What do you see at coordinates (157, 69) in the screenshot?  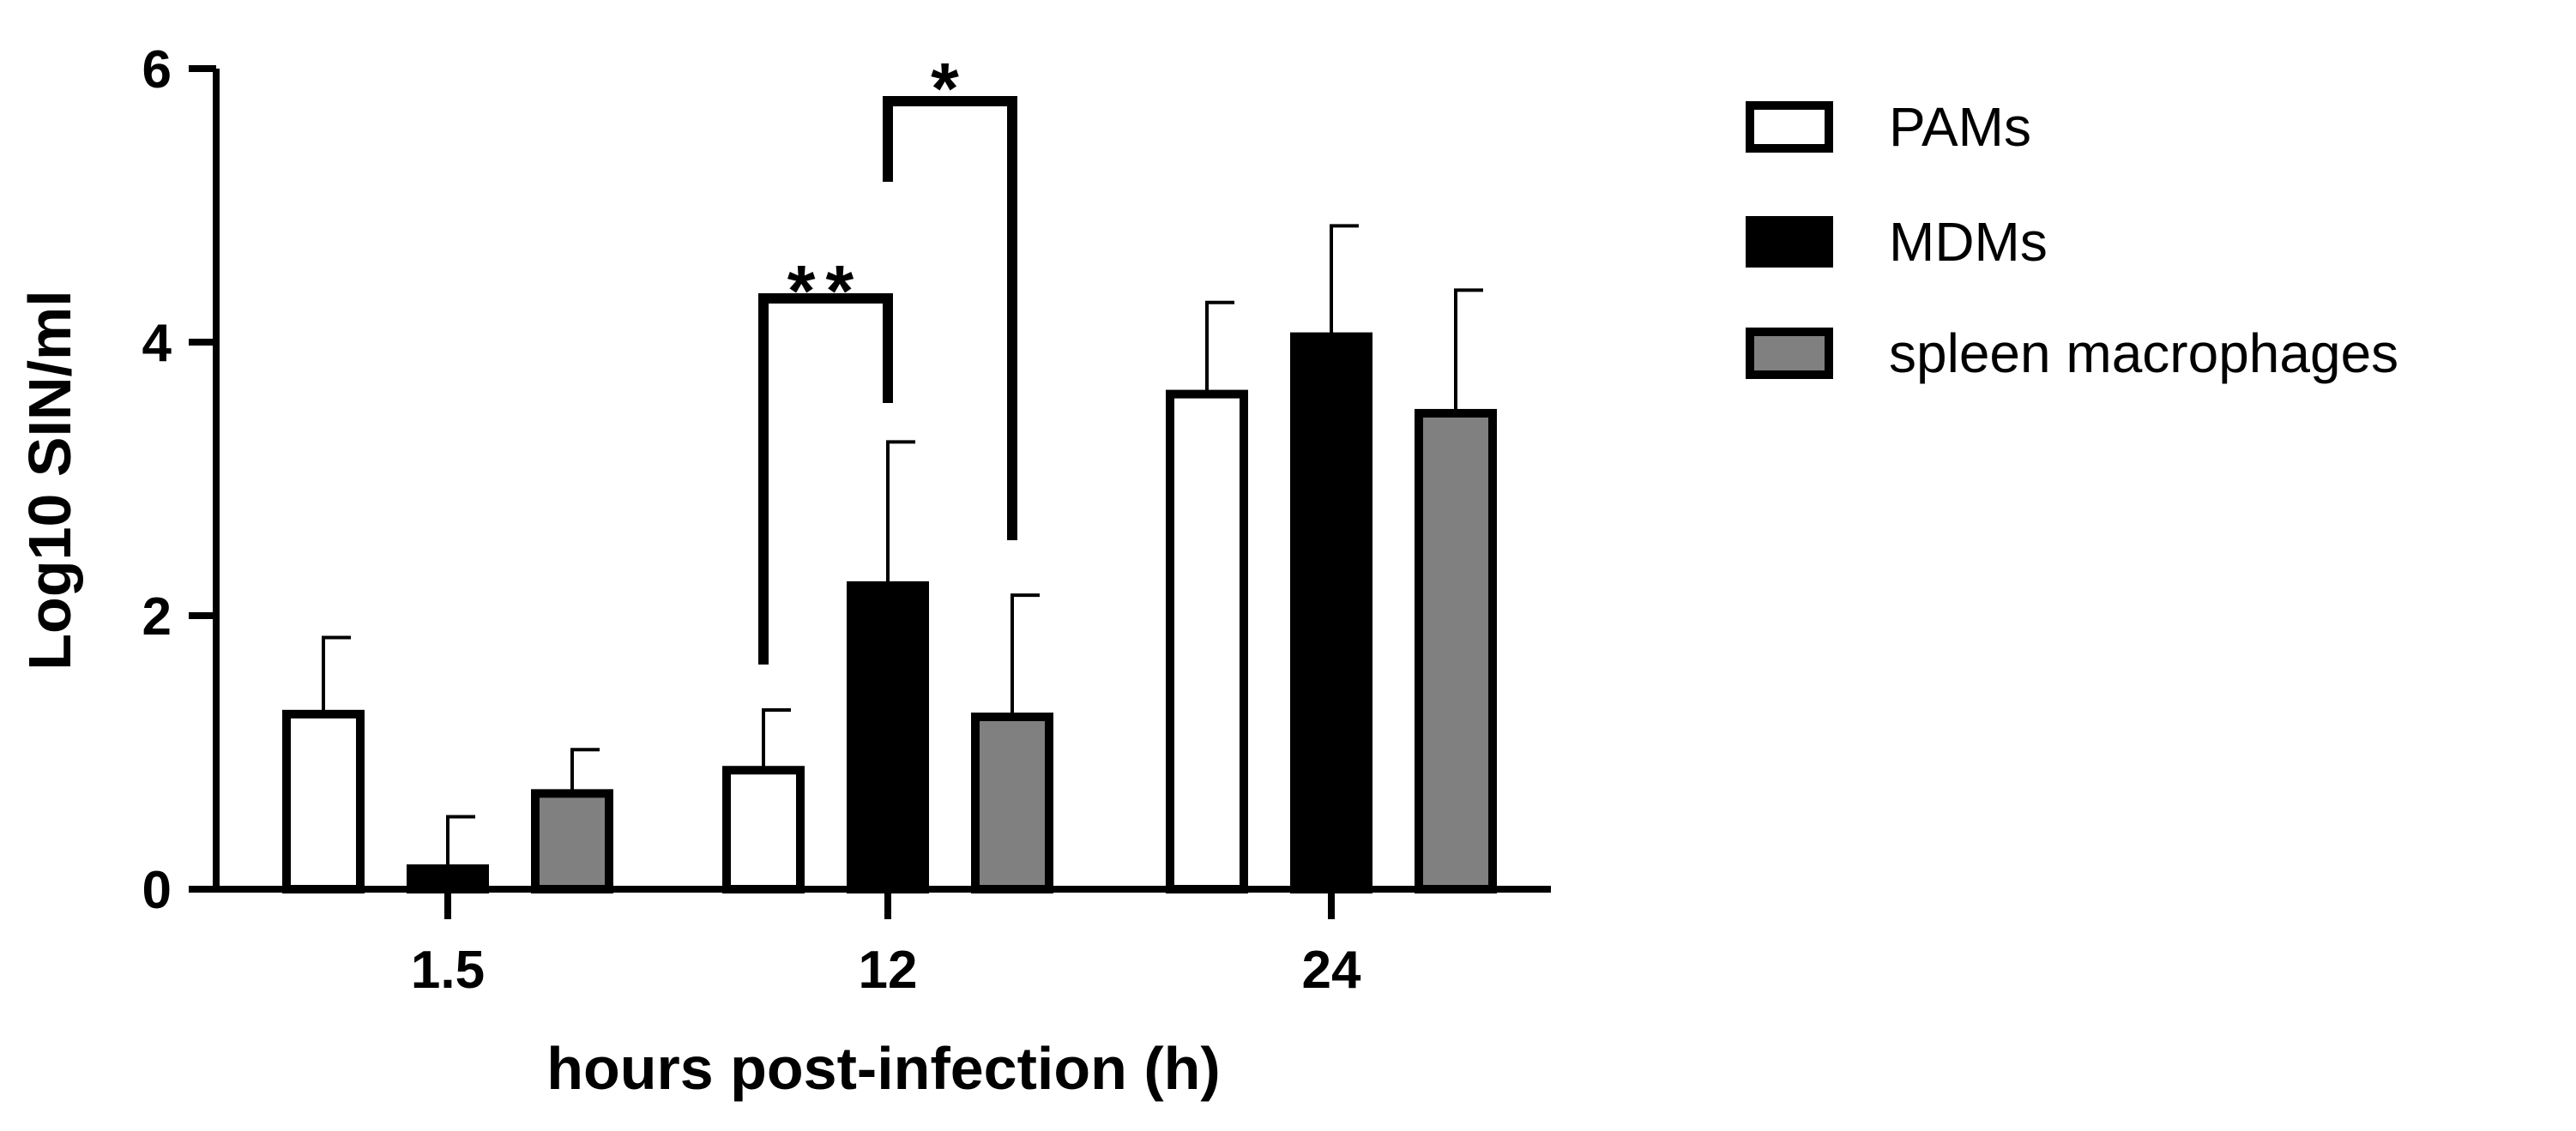 I see `y-tick-label: 6` at bounding box center [157, 69].